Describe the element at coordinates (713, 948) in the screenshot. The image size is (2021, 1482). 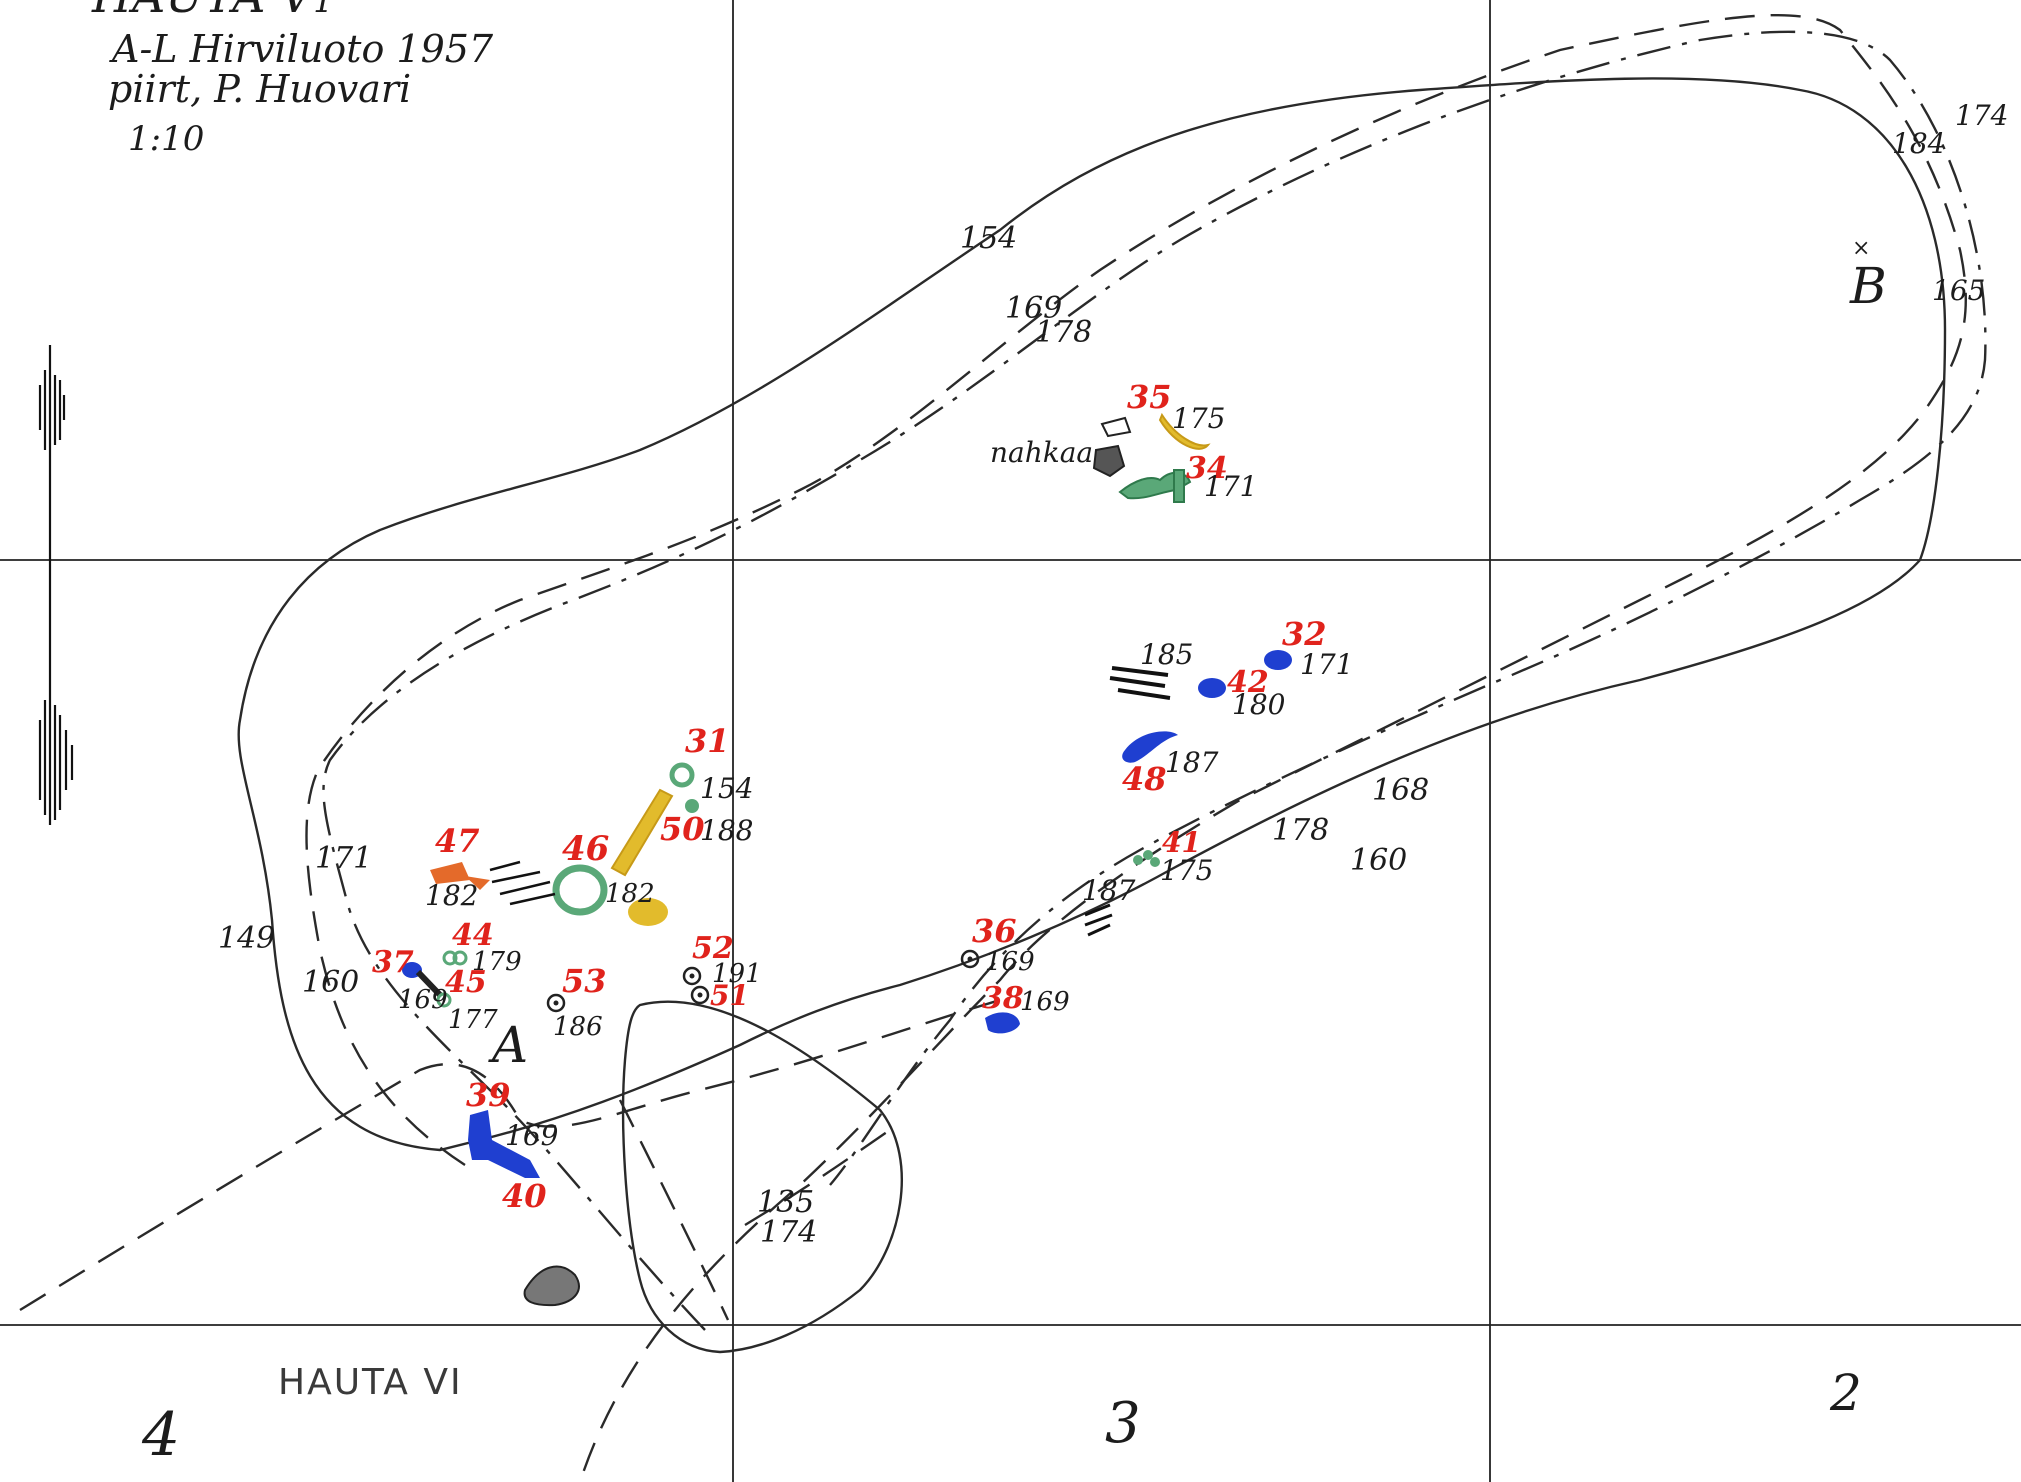
I see `find-number-52: 52` at that location.